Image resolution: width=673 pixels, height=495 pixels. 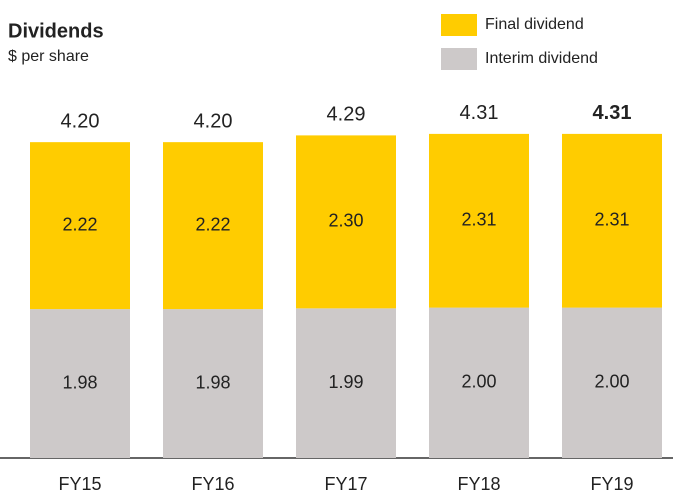 I want to click on x-tick-label: FY17, so click(x=345, y=484).